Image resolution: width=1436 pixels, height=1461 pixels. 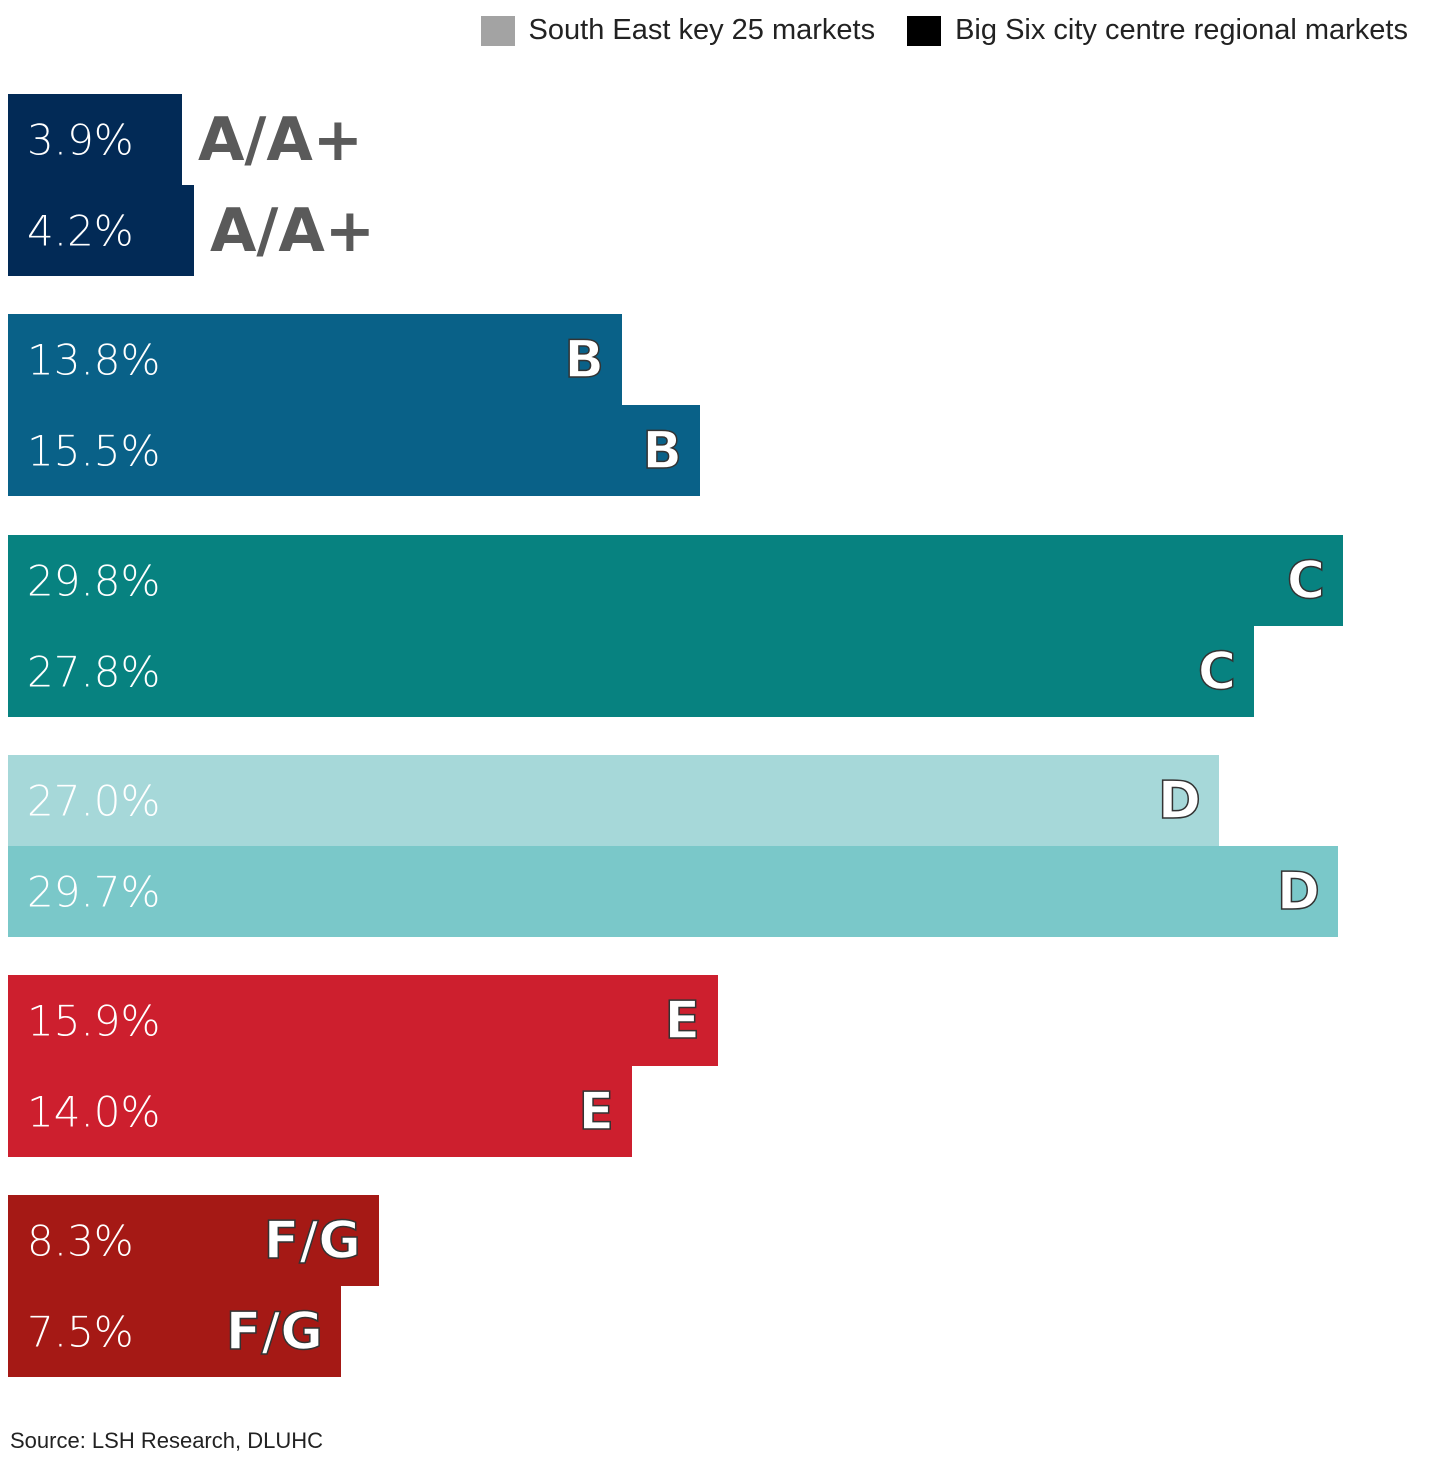 I want to click on bar-value-label: 15.5%, so click(x=94, y=450).